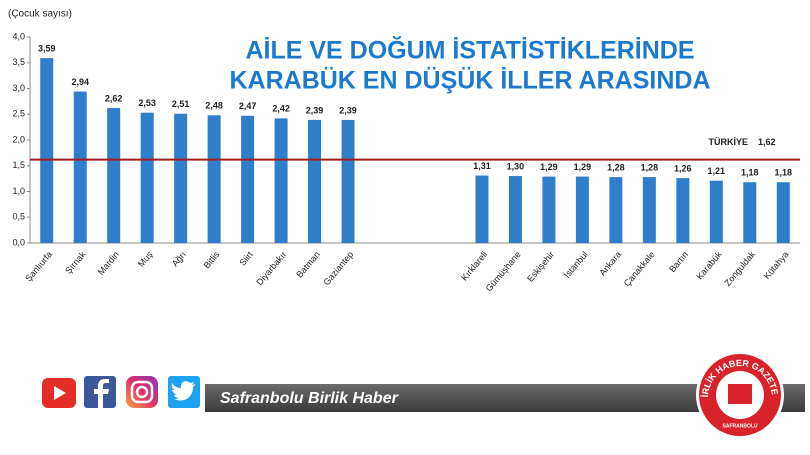 The image size is (810, 455). Describe the element at coordinates (18, 36) in the screenshot. I see `y-tick-label: 4,0` at that location.